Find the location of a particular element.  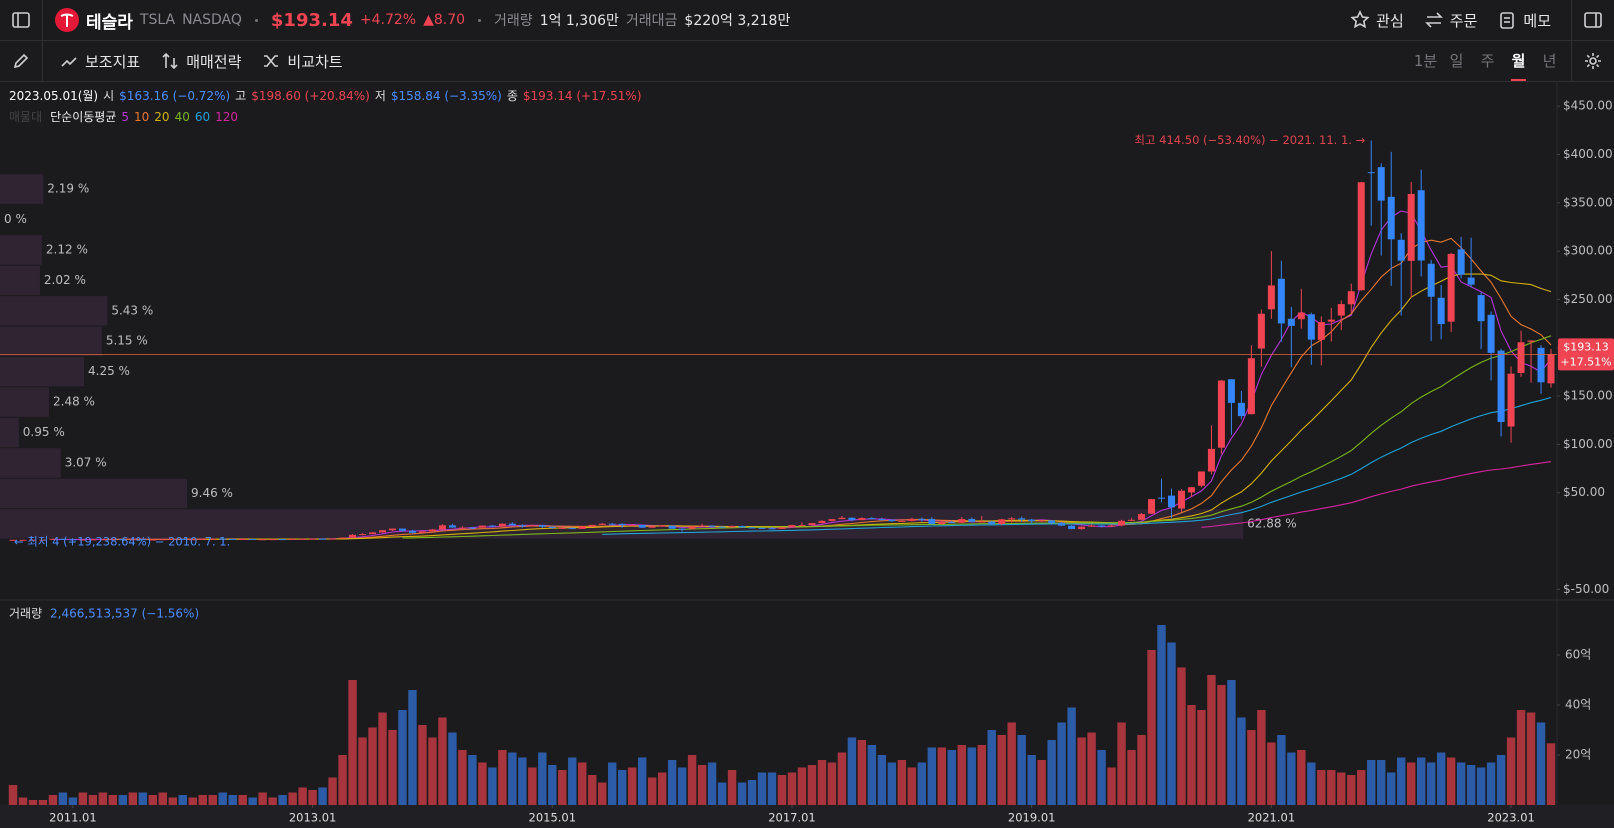

profile-label: 62.88 % is located at coordinates (1272, 523).